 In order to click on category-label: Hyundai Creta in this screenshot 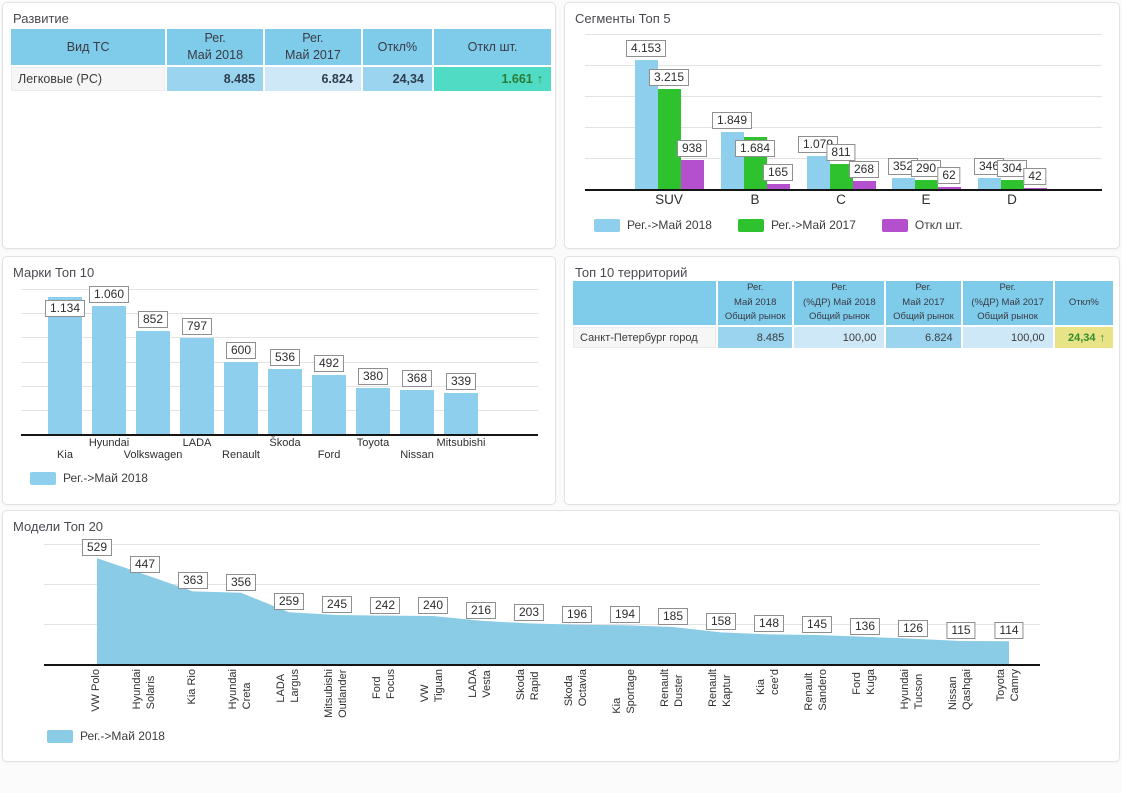, I will do `click(241, 689)`.